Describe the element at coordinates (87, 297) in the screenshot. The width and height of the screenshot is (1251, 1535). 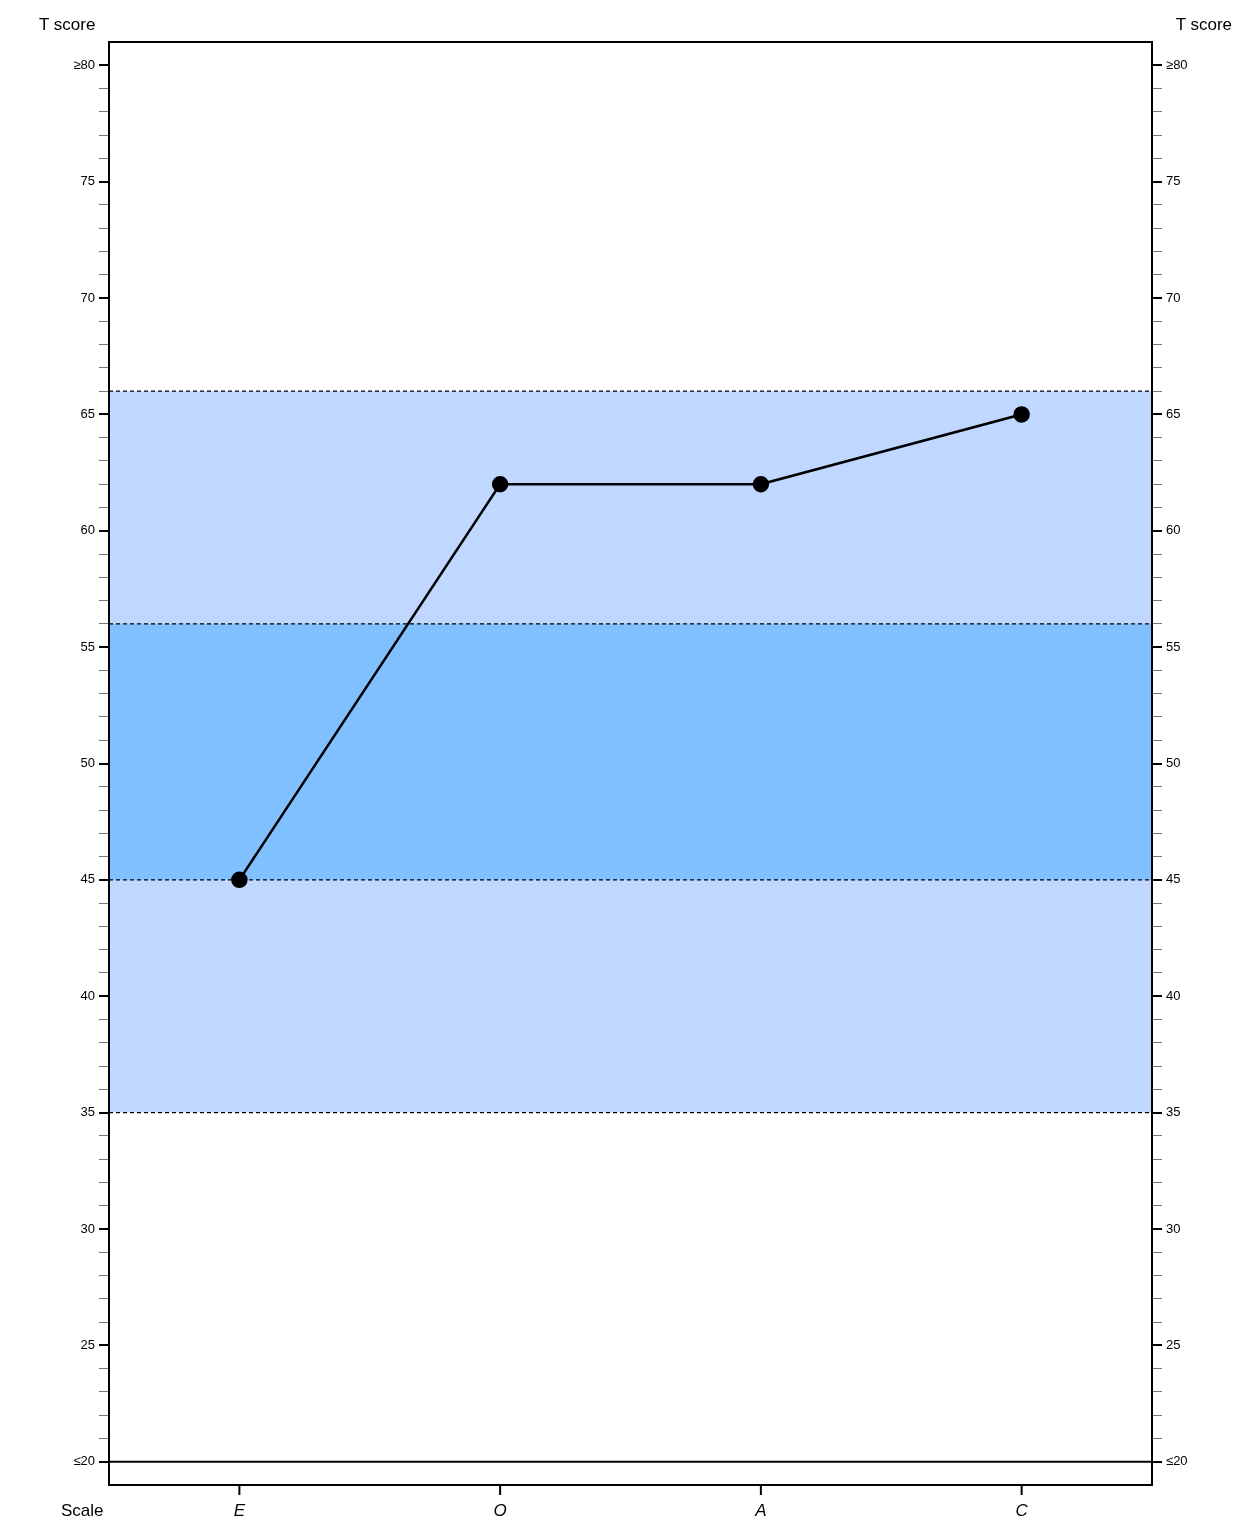
I see `y-tick-label: 70` at that location.